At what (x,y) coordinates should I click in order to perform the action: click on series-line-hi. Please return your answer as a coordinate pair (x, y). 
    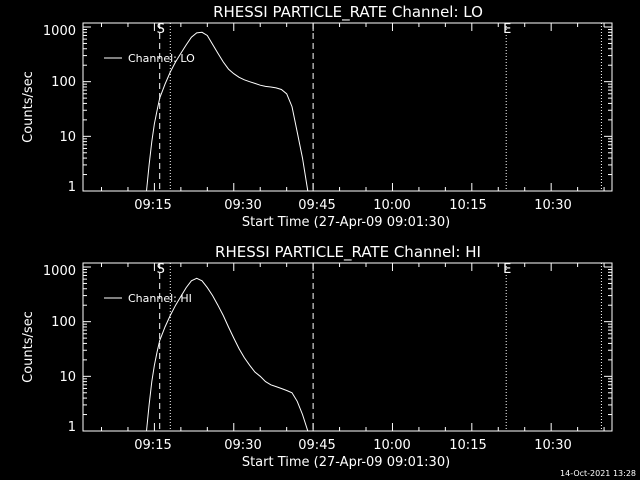
    Looking at the image, I should click on (227, 354).